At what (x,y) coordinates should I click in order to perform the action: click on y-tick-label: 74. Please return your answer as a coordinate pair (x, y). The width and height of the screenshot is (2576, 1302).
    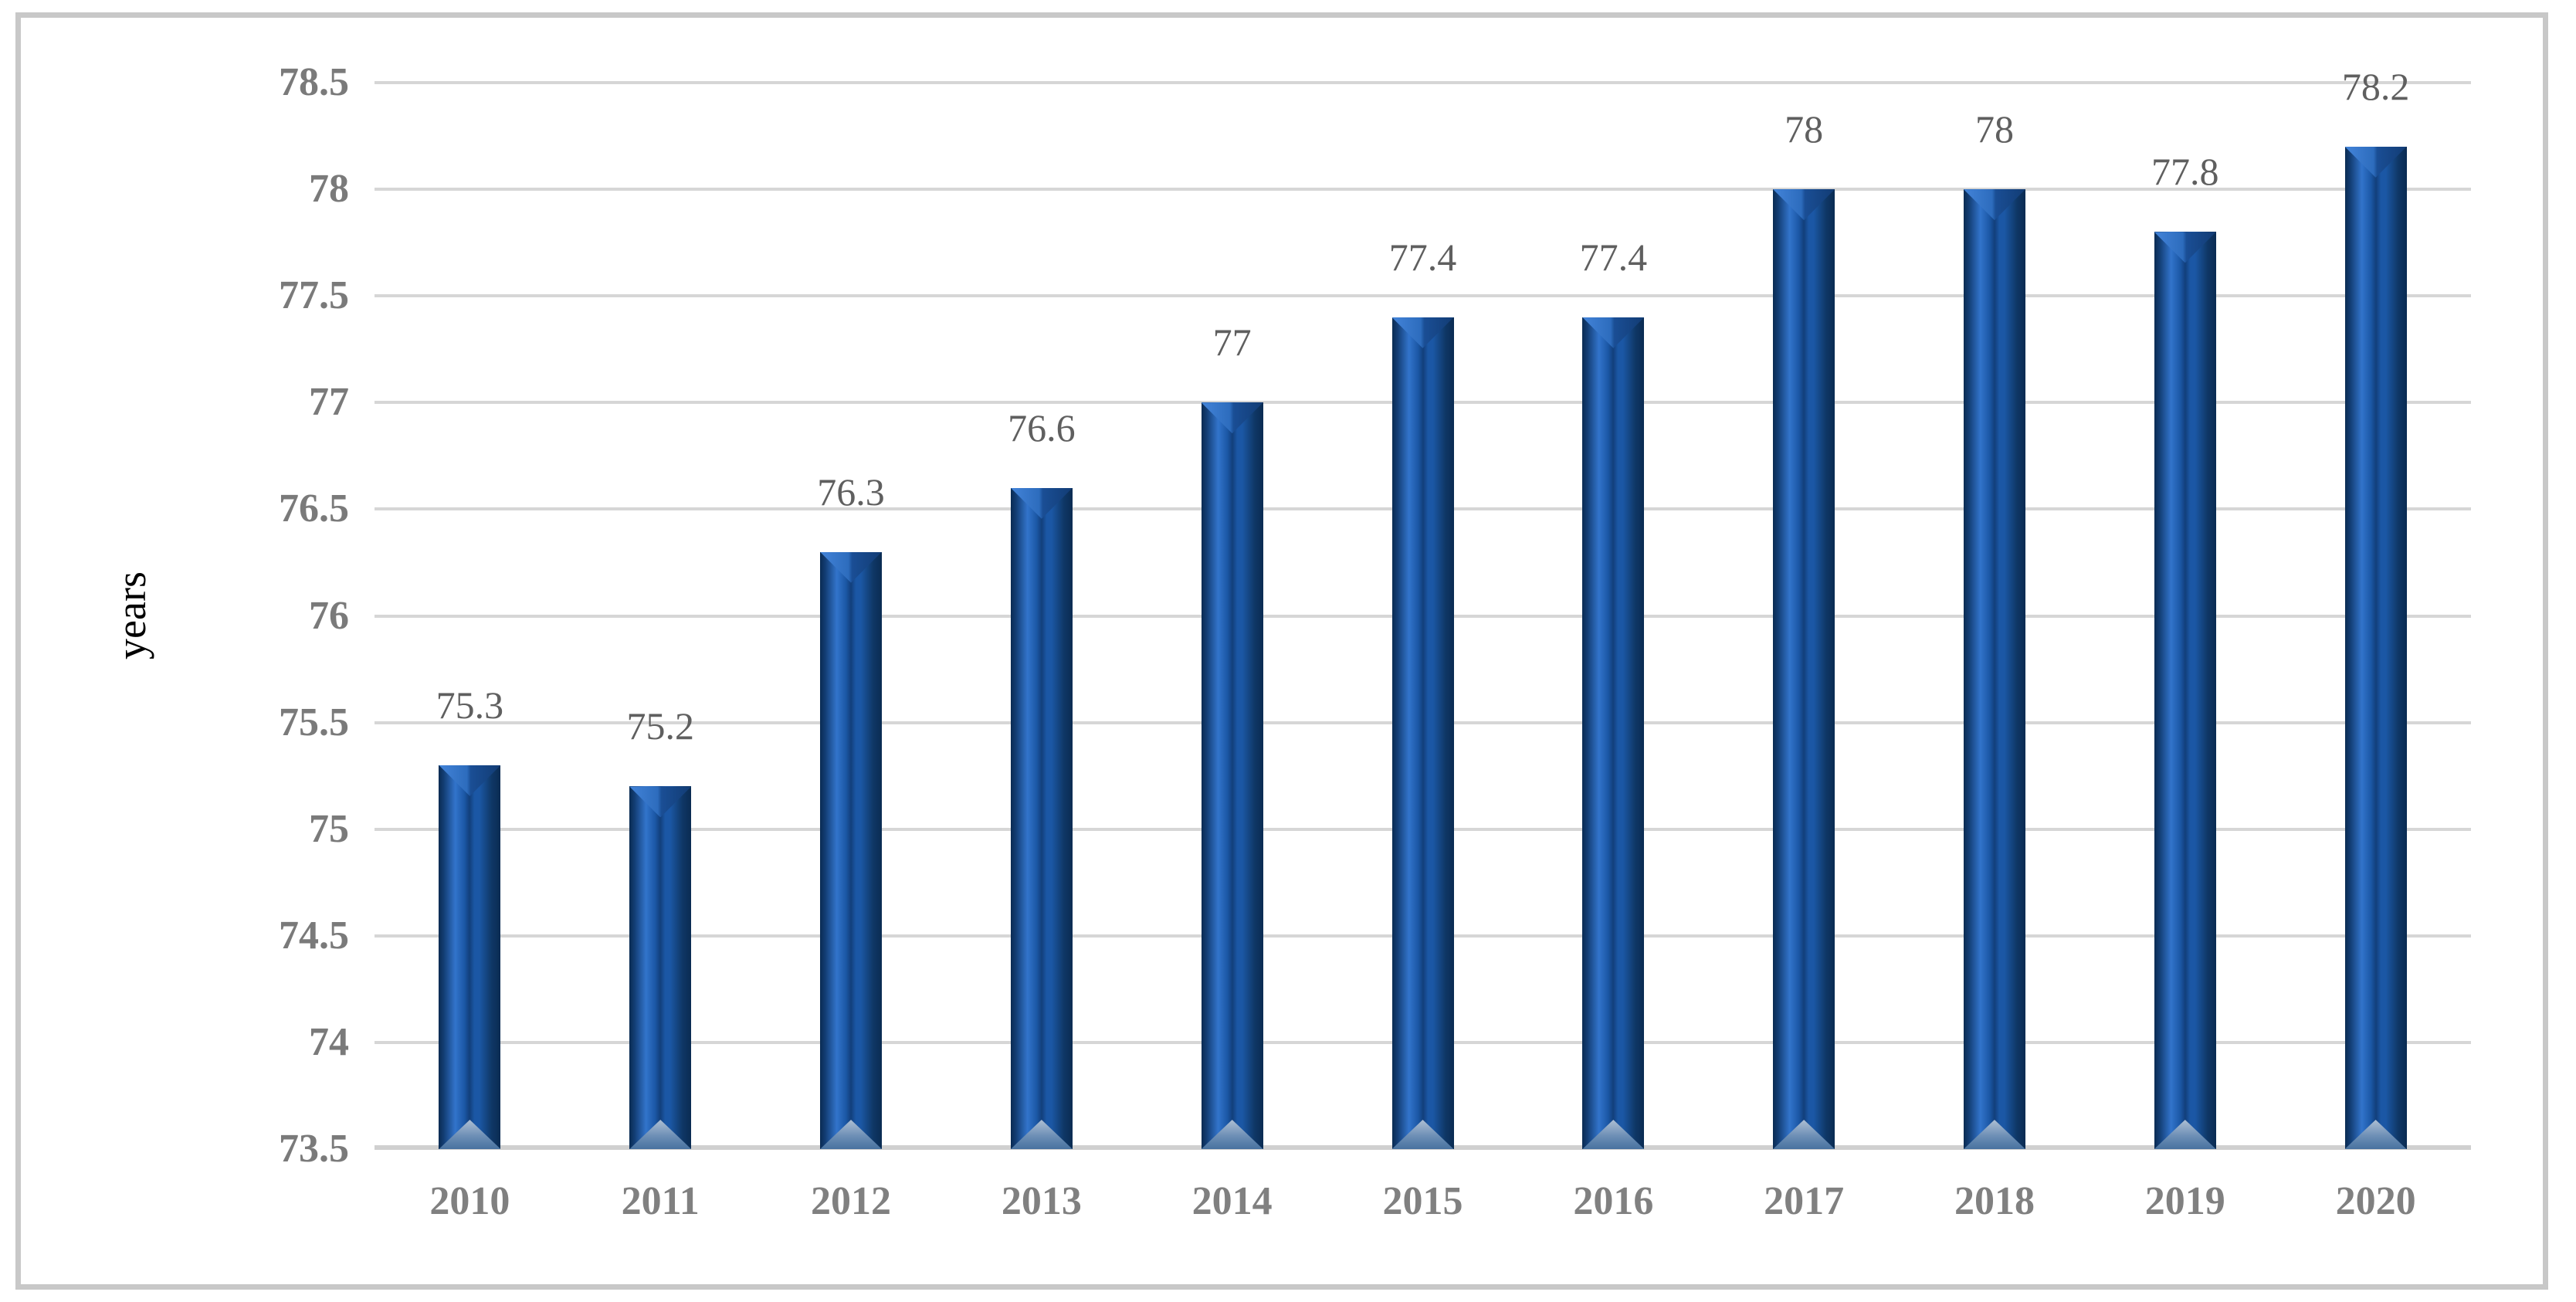
    Looking at the image, I should click on (329, 1041).